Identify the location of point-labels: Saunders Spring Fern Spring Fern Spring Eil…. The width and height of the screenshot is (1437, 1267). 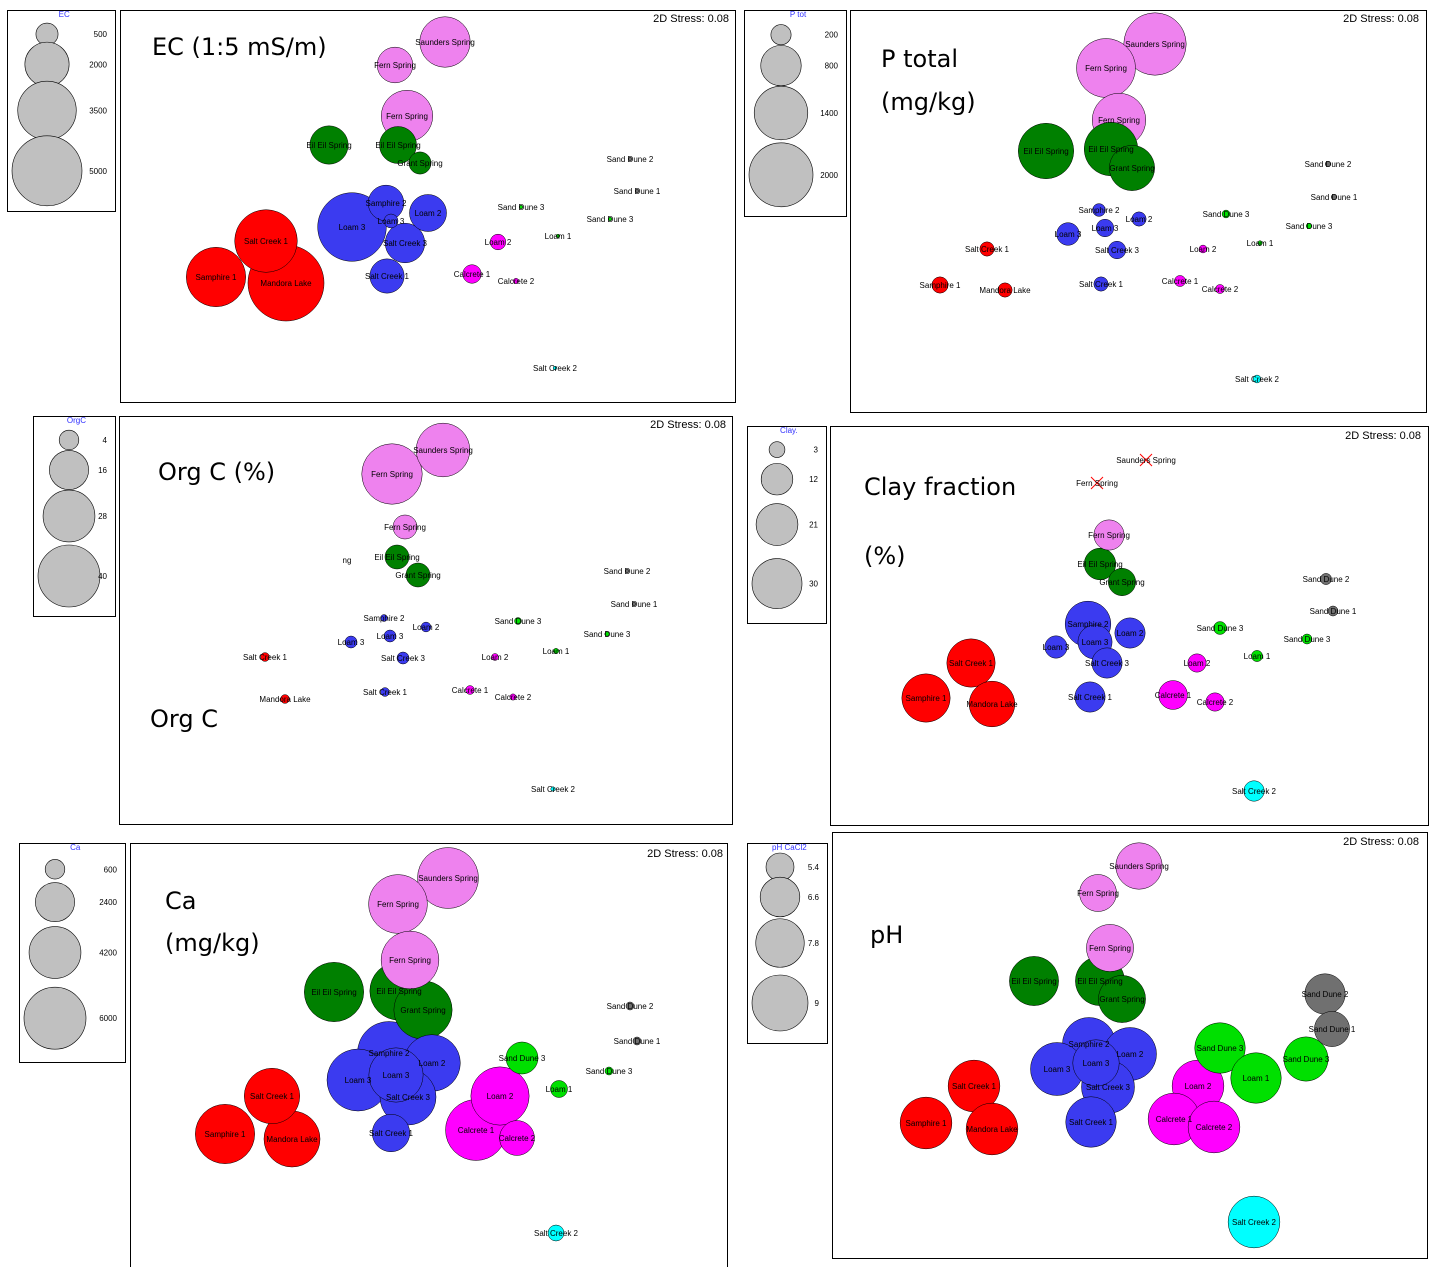
(1131, 1044).